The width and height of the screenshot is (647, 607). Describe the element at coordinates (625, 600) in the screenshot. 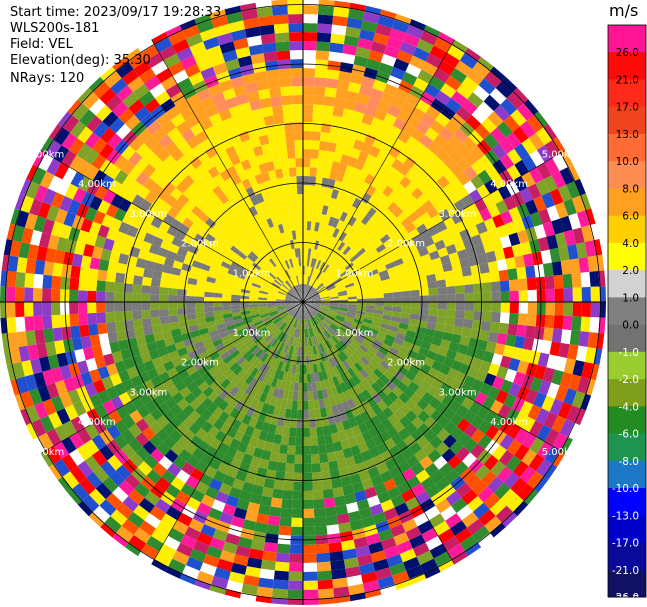

I see `colorbar-tick-label: -30.0` at that location.